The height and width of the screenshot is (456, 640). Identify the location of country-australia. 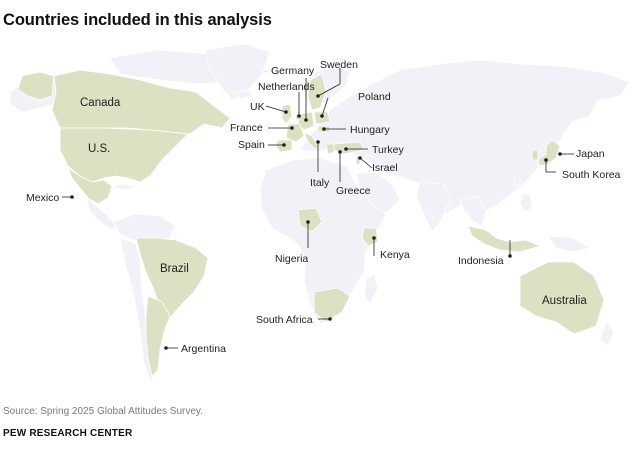
(562, 298).